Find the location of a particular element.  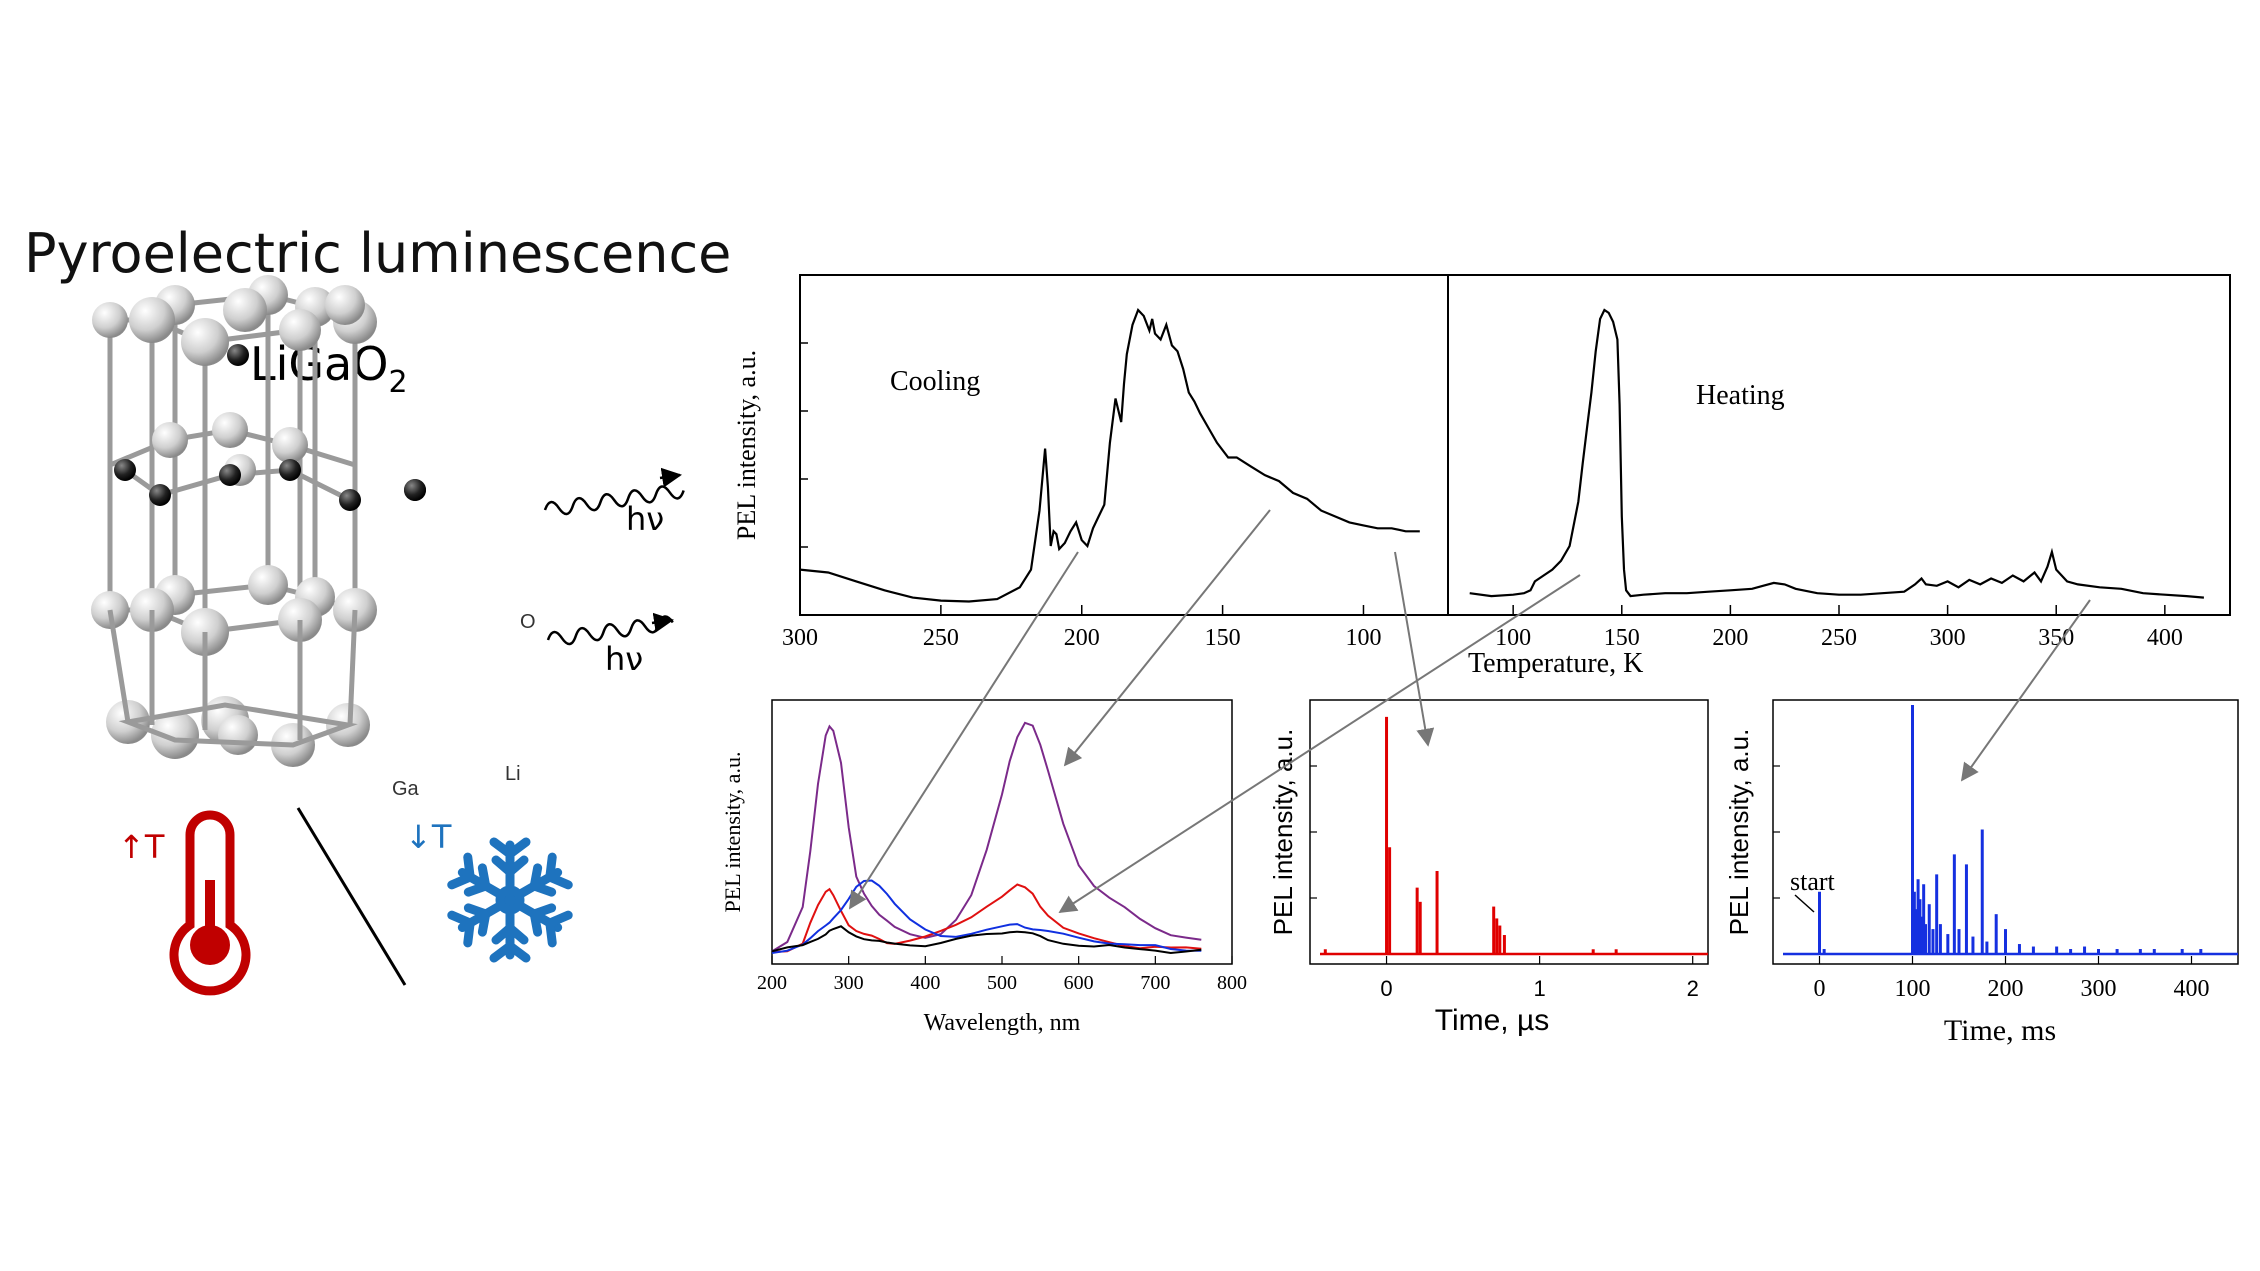

time-ms-xtick-label-0: 0 is located at coordinates (1820, 989).